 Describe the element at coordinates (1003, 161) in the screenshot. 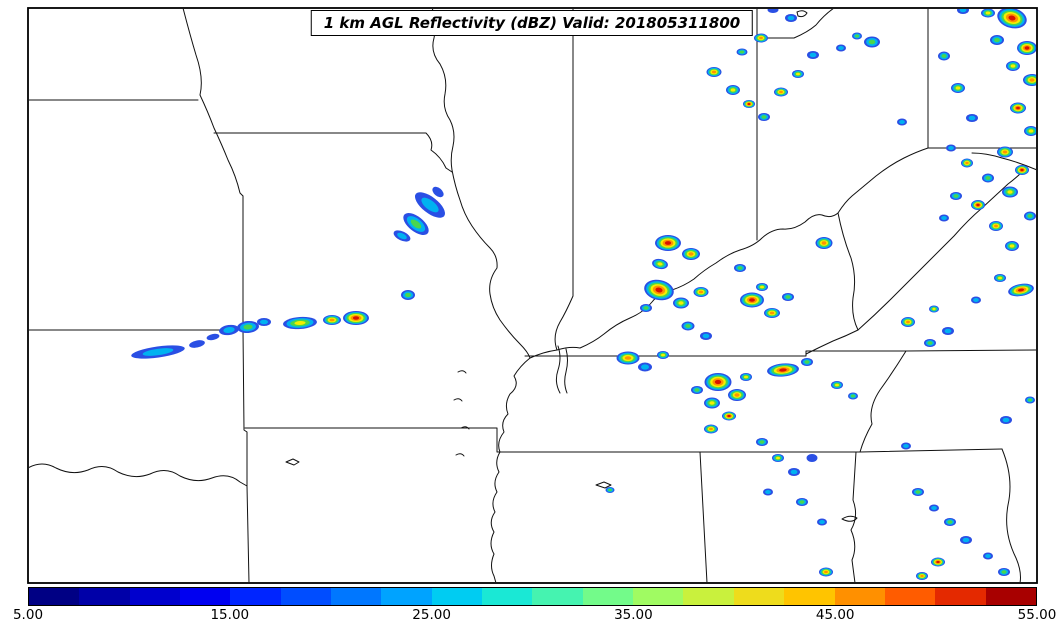

I see `border-potomac` at that location.